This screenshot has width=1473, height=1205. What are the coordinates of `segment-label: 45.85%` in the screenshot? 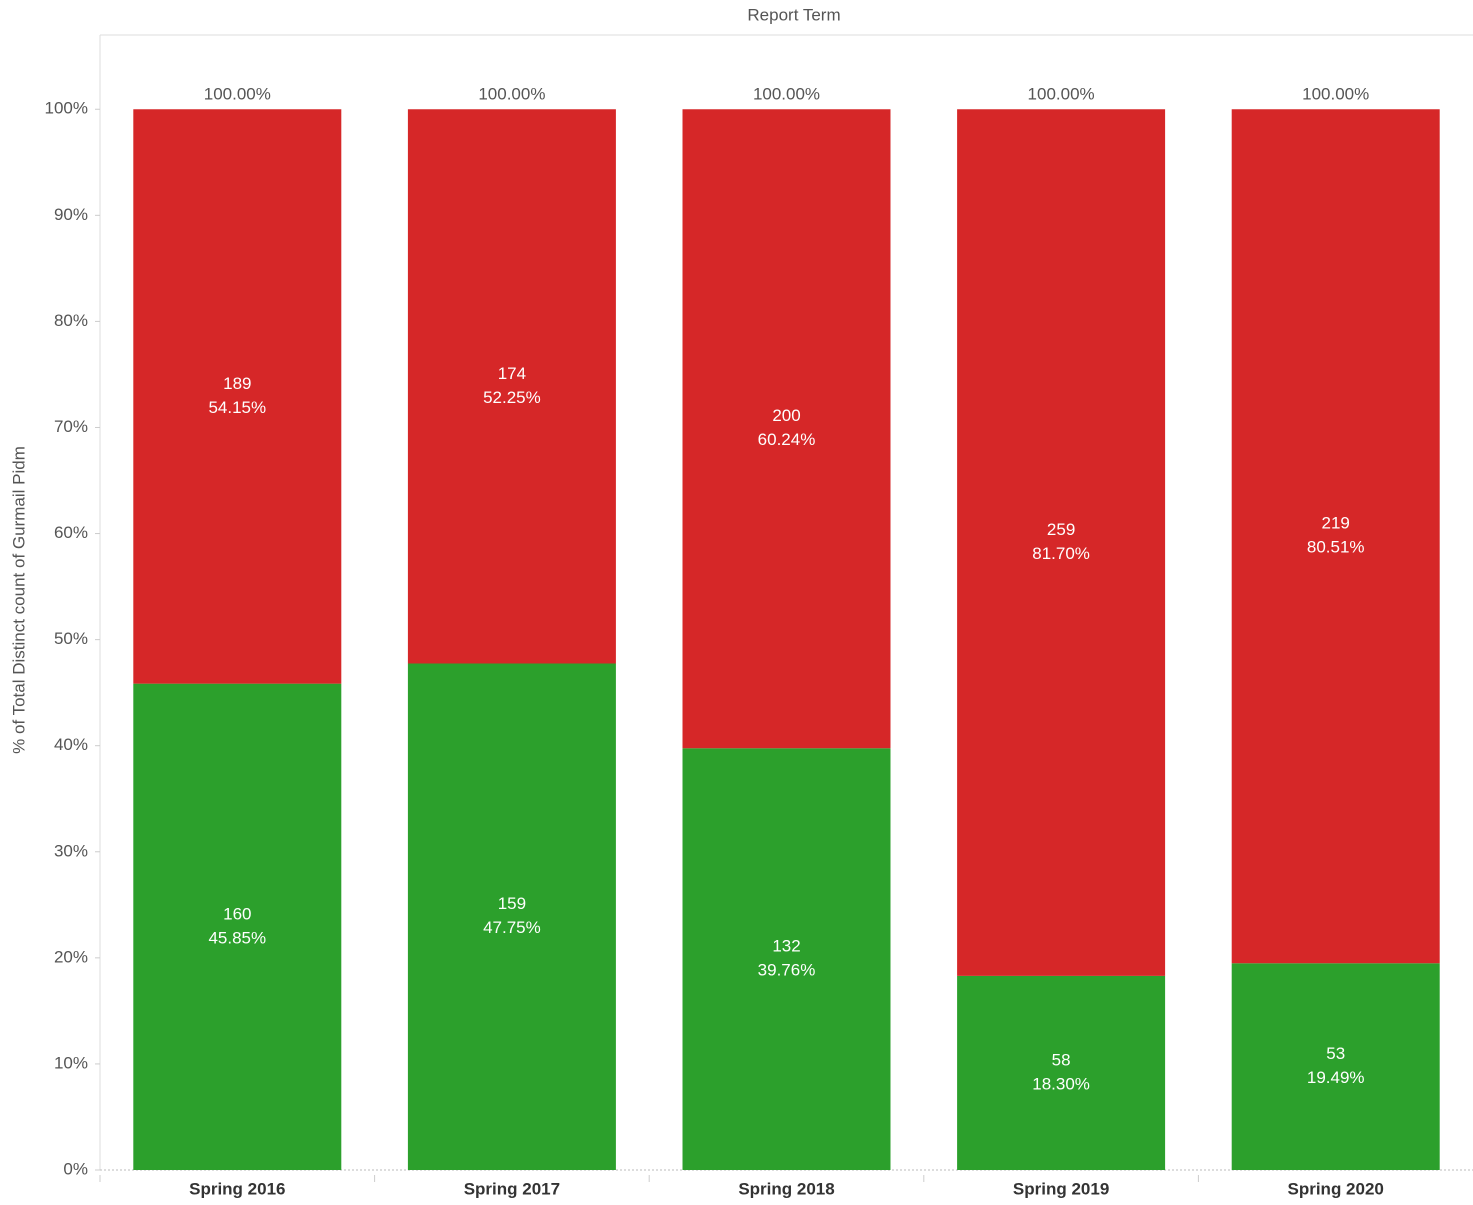 It's located at (237, 937).